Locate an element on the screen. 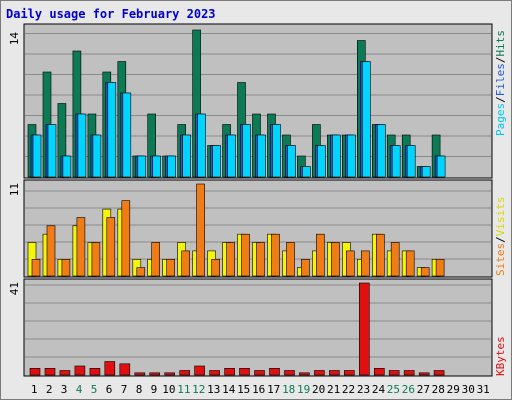 Image resolution: width=512 pixels, height=400 pixels. top-ymax-label: 14 is located at coordinates (14, 39).